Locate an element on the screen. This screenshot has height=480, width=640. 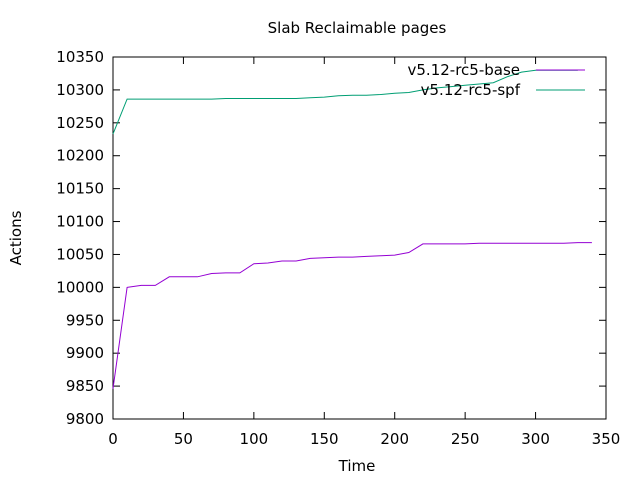
legend: v5.12-rc5-base v5.12-rc5-spf is located at coordinates (496, 80).